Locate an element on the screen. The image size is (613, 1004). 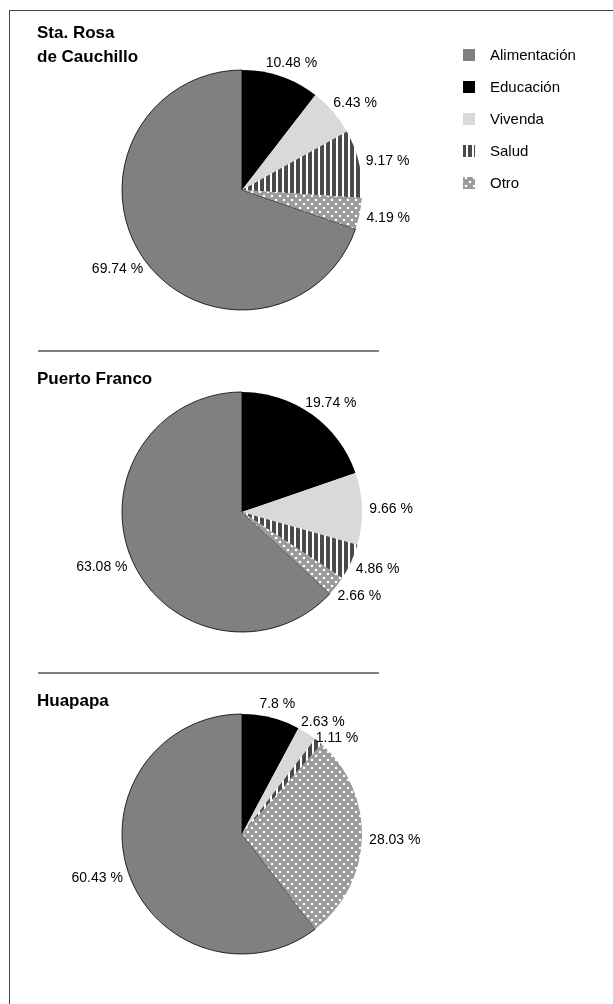
data-label: 28.03 % is located at coordinates (395, 838).